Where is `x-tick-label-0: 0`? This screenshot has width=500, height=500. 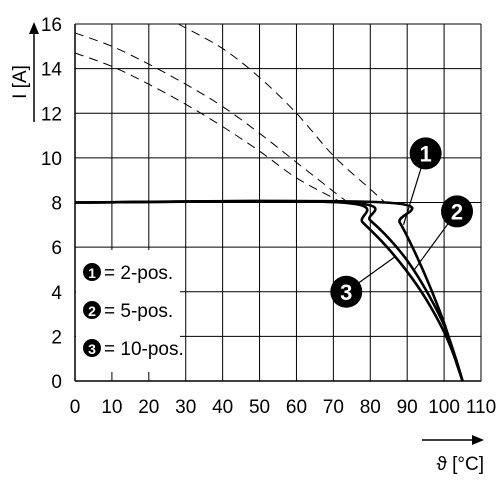
x-tick-label-0: 0 is located at coordinates (75, 407).